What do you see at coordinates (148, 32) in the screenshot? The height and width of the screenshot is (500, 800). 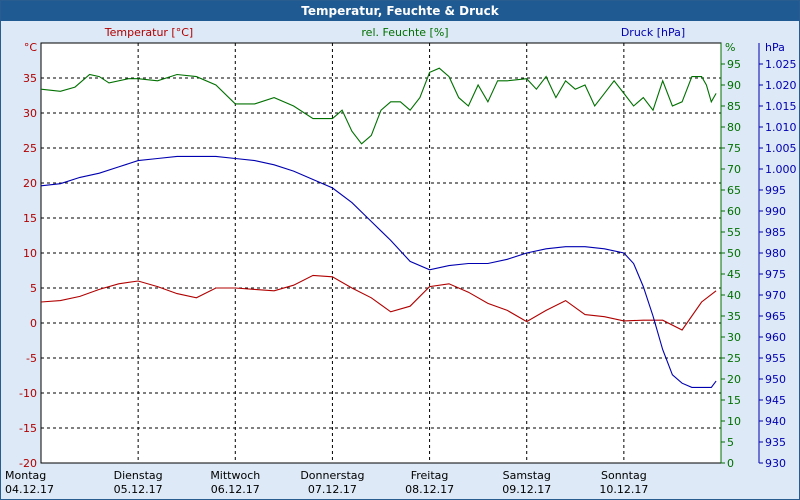 I see `axis-title-temperature: Temperatur [°C]` at bounding box center [148, 32].